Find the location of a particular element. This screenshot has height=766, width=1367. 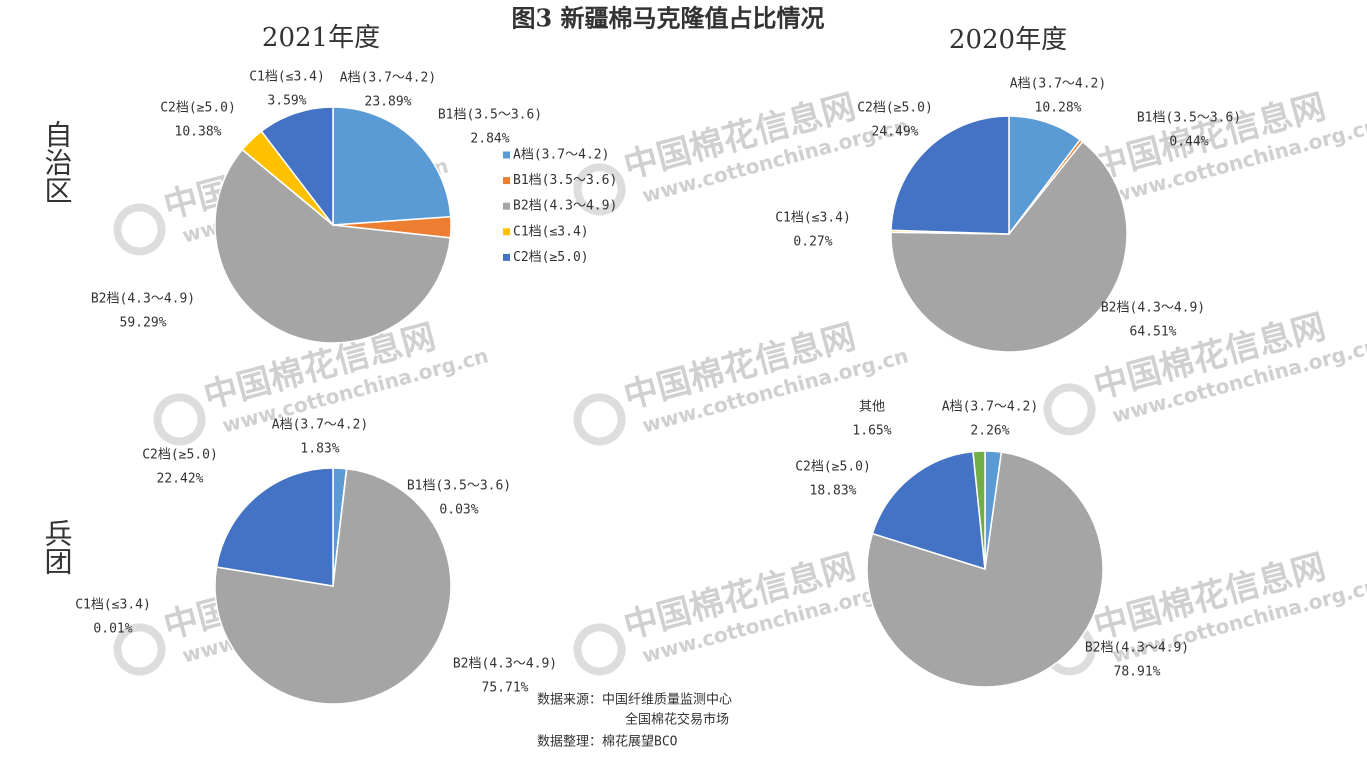

slice-value-label: 1.65% is located at coordinates (871, 431).